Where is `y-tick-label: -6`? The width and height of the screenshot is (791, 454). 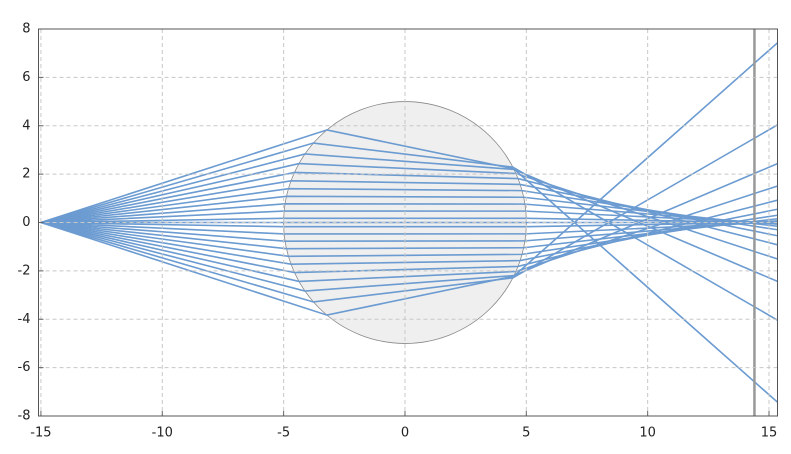
y-tick-label: -6 is located at coordinates (24, 367).